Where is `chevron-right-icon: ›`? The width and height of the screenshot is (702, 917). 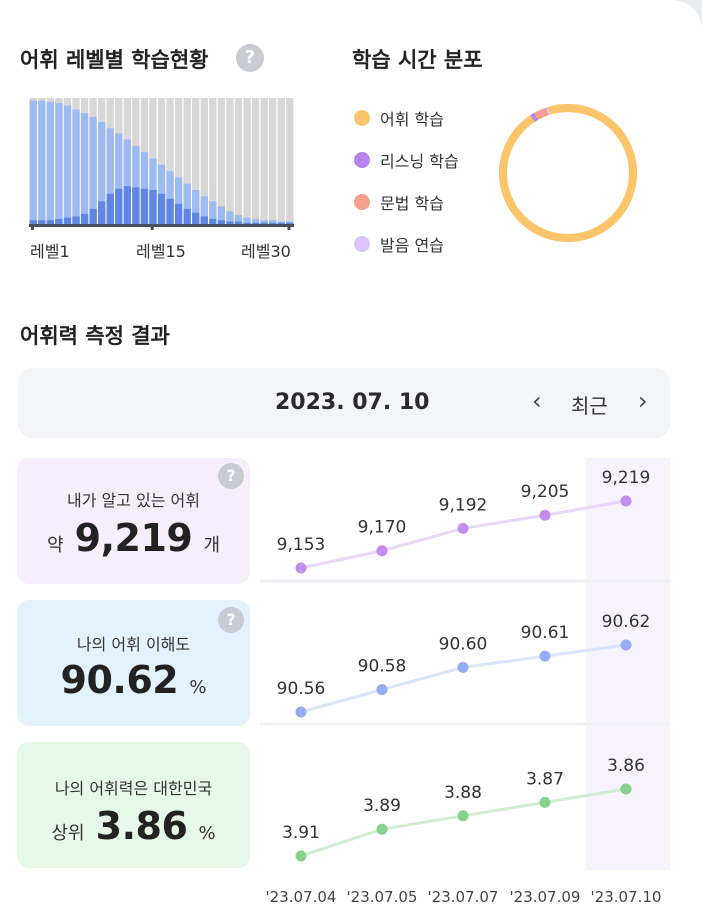 chevron-right-icon: › is located at coordinates (643, 401).